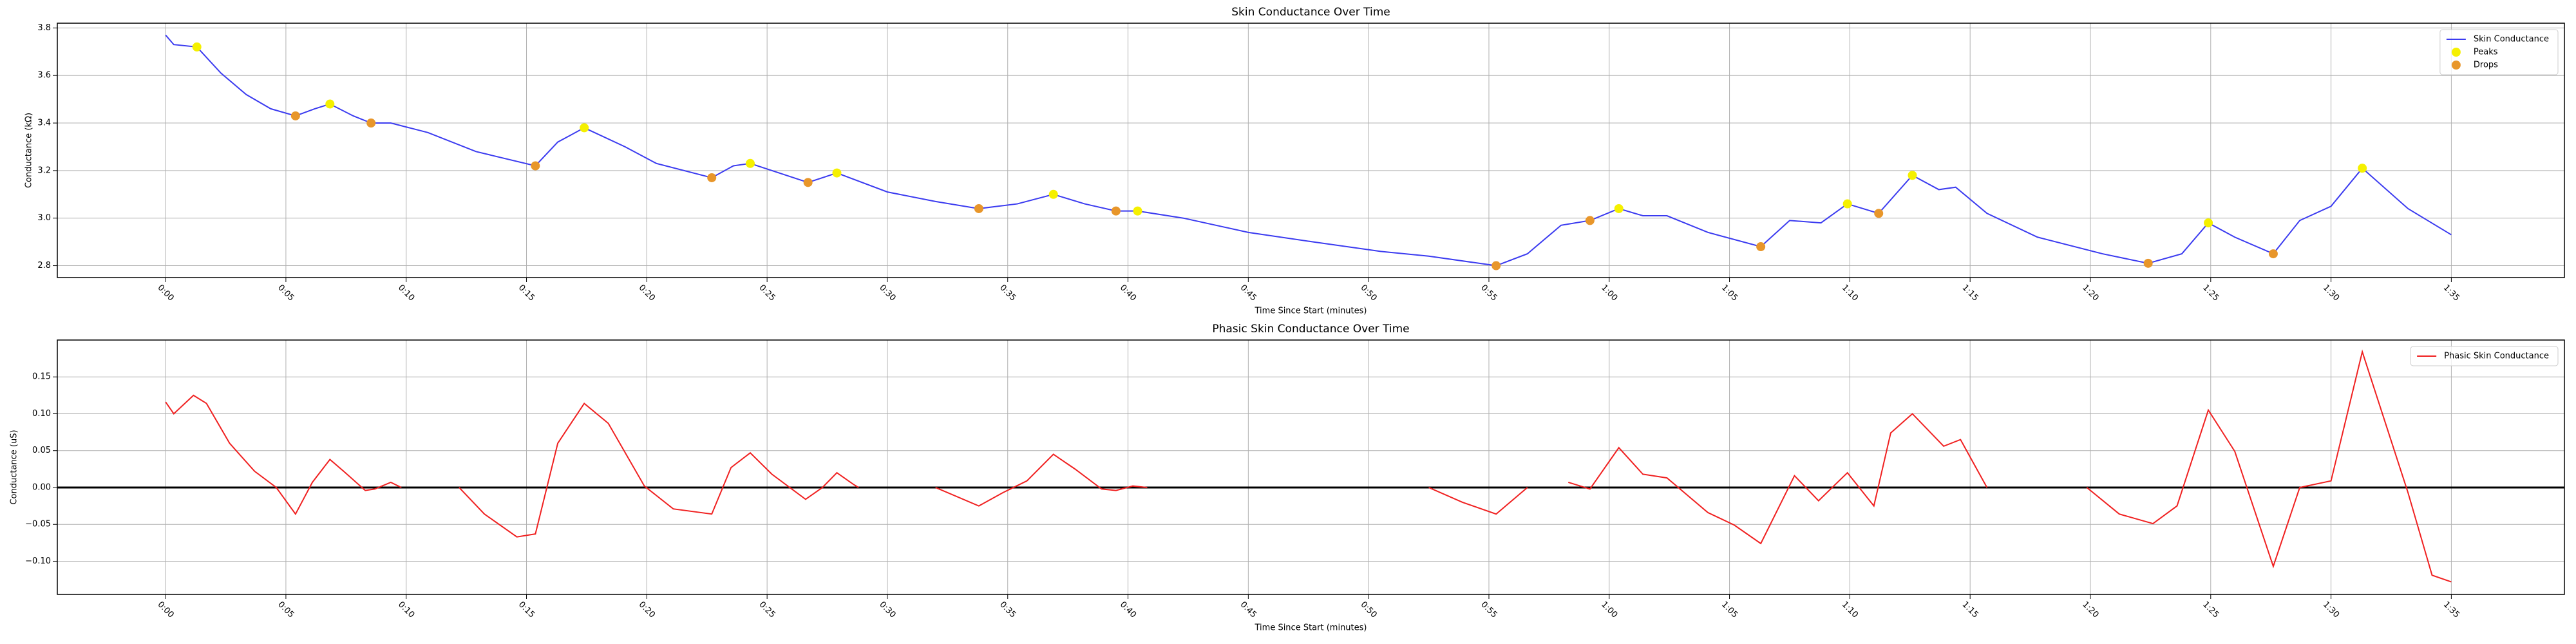  Describe the element at coordinates (1310, 329) in the screenshot. I see `chart-title: Phasic Skin Conductance Over Time` at that location.